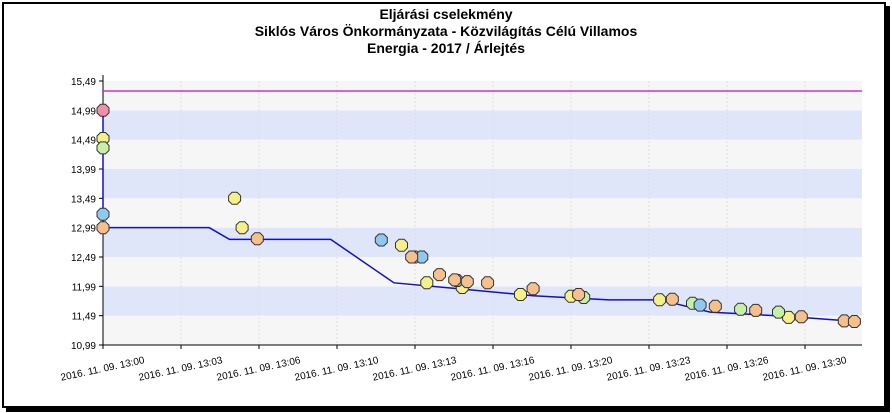 This screenshot has width=892, height=413. What do you see at coordinates (83, 199) in the screenshot?
I see `y-tick-label: 13,49` at bounding box center [83, 199].